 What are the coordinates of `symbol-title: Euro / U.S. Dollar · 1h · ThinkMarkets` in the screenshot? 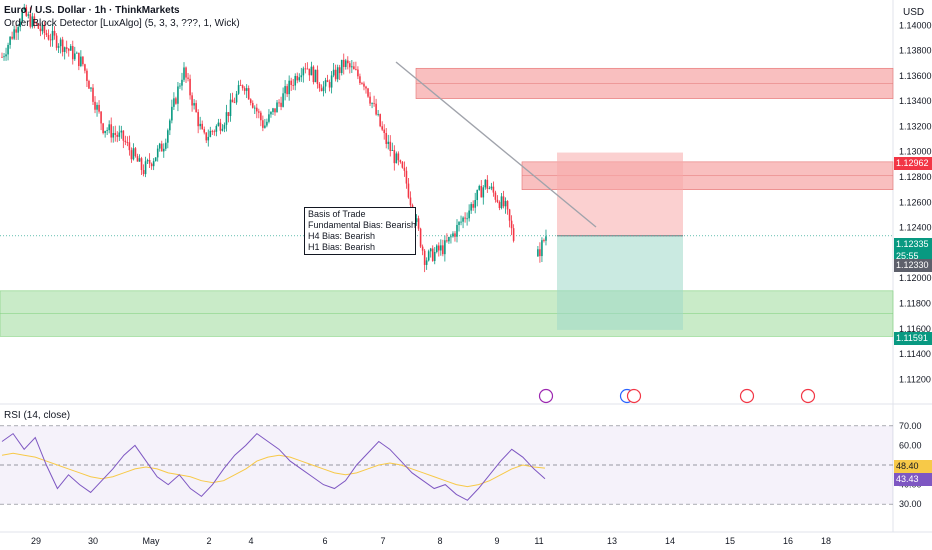 It's located at (92, 10).